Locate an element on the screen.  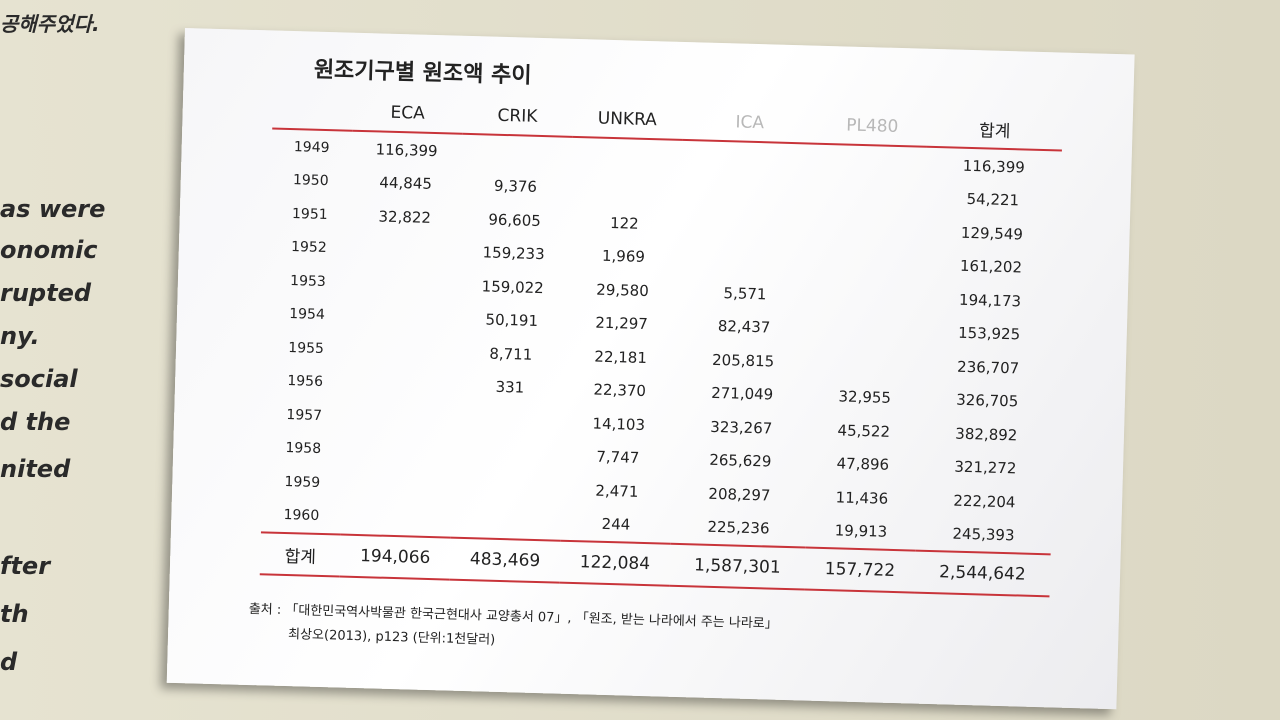
value-cell: 271,049 is located at coordinates (742, 394).